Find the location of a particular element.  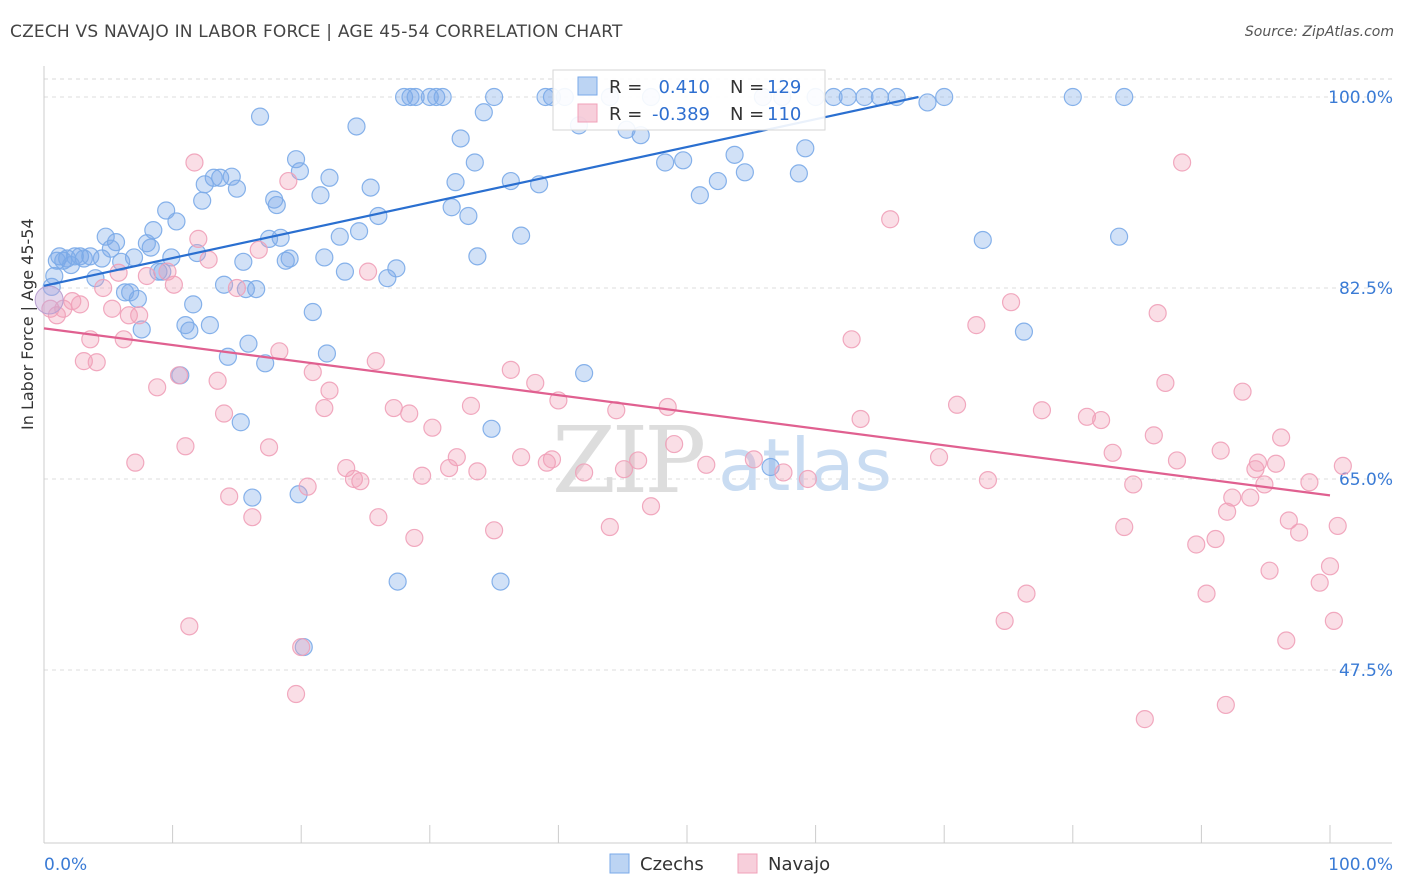

r-value: 0.410 is located at coordinates (684, 87).